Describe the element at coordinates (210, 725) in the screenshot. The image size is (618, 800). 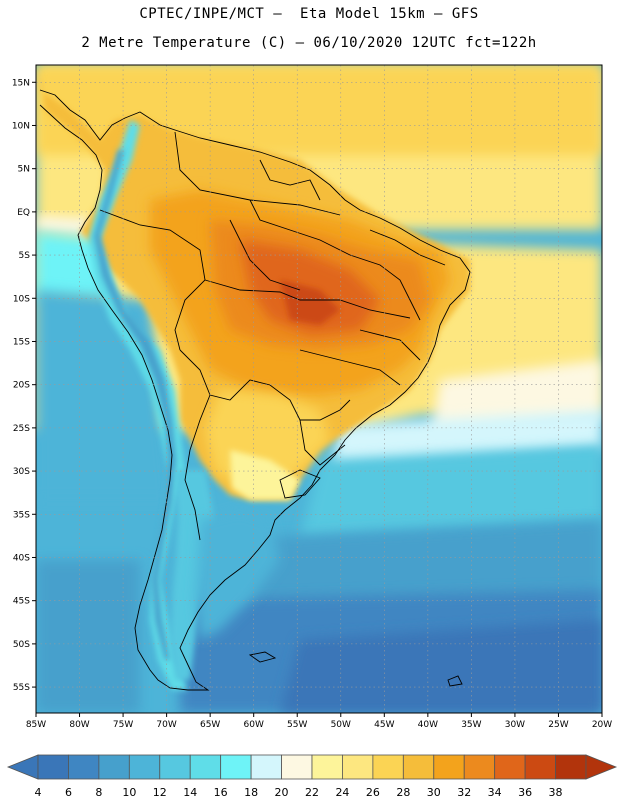
I see `lon-tick-label: 65W` at that location.